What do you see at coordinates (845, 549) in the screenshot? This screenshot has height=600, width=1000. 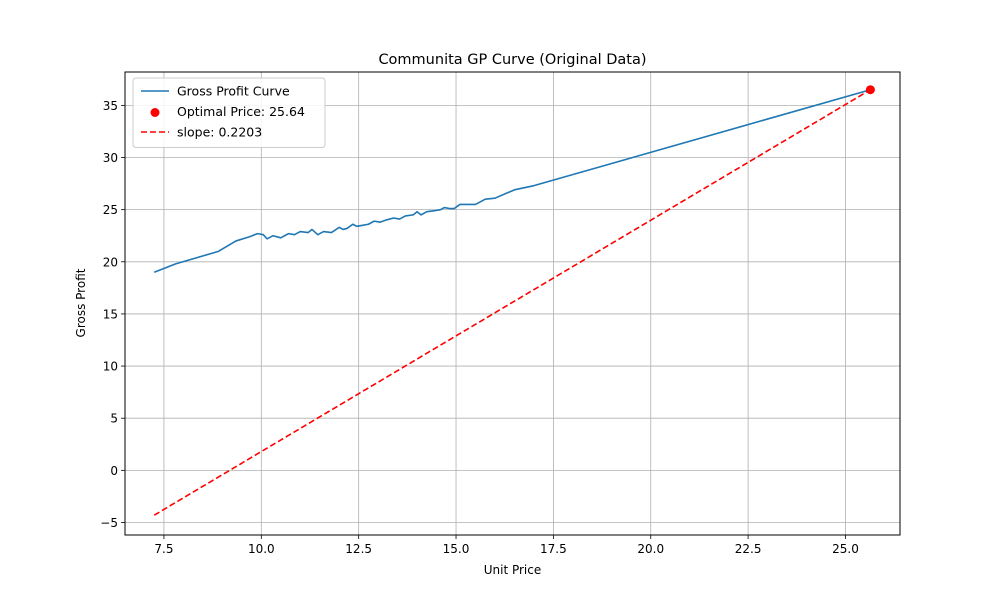 I see `x-tick-label: 25.0` at bounding box center [845, 549].